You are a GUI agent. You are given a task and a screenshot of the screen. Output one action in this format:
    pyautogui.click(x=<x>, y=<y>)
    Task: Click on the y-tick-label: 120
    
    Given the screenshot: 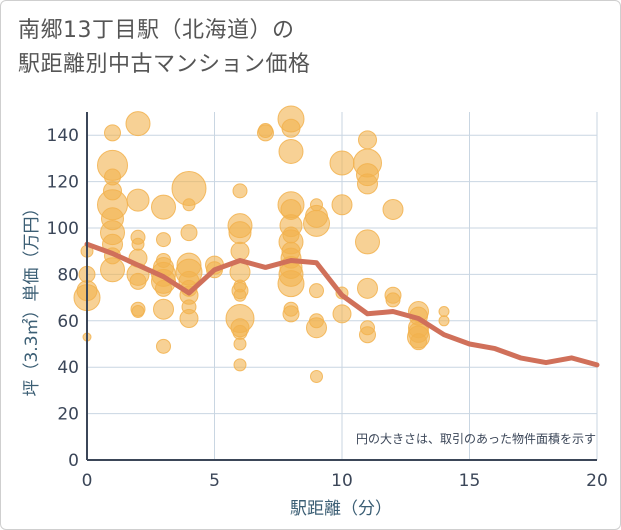 What is the action you would take?
    pyautogui.click(x=63, y=183)
    